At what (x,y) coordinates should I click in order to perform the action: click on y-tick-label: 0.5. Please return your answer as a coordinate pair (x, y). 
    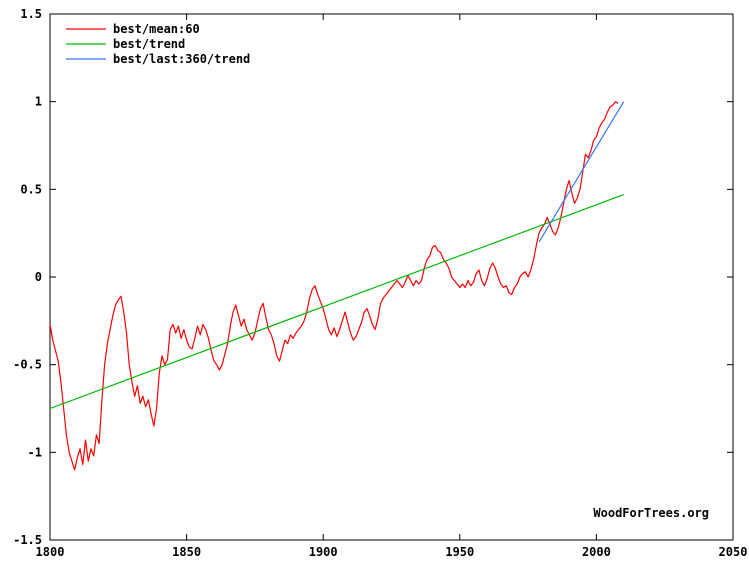
    Looking at the image, I should click on (31, 189).